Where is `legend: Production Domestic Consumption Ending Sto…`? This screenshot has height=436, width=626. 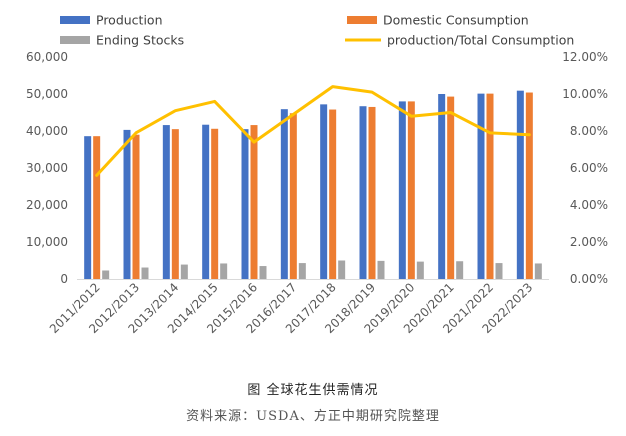 legend: Production Domestic Consumption Ending Sto… is located at coordinates (317, 30).